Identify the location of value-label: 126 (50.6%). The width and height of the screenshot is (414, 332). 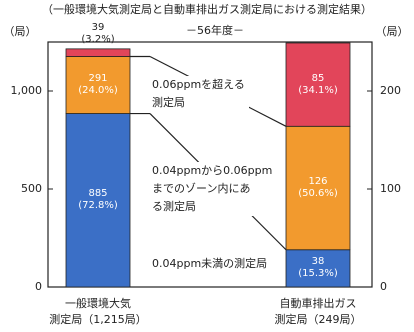
(318, 188).